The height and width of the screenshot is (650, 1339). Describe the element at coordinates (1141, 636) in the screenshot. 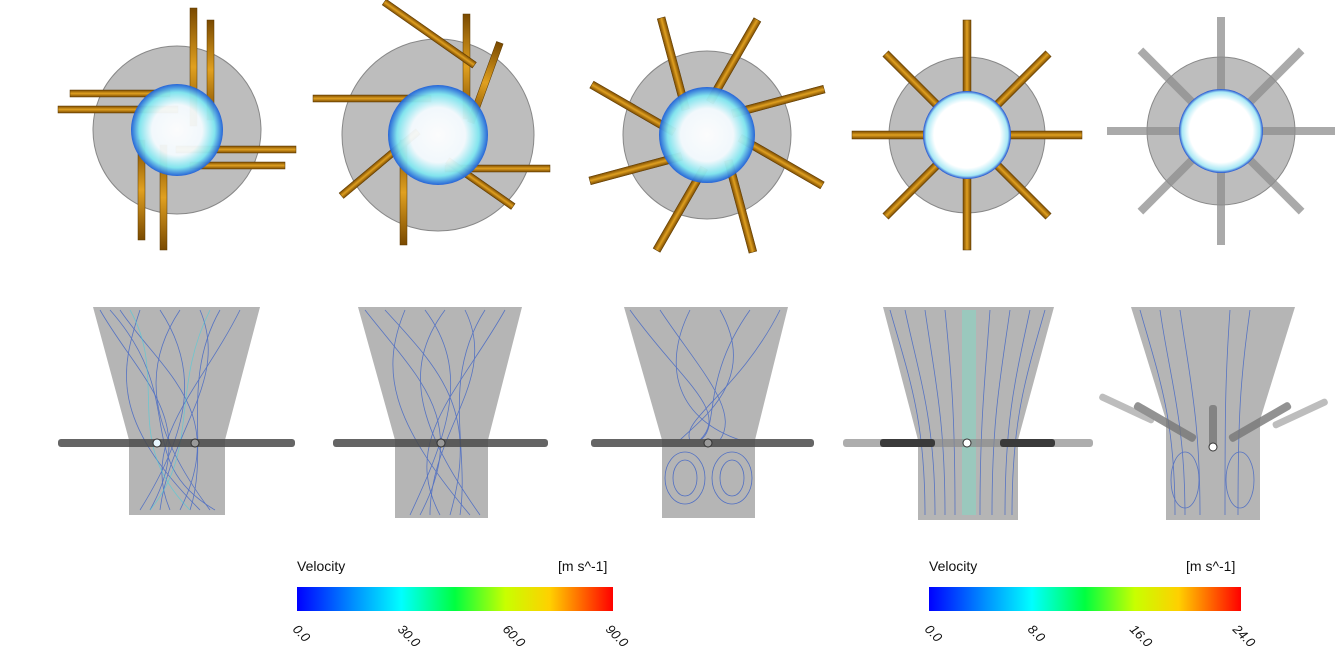

I see `legend-2-tick-2: 16.0` at that location.